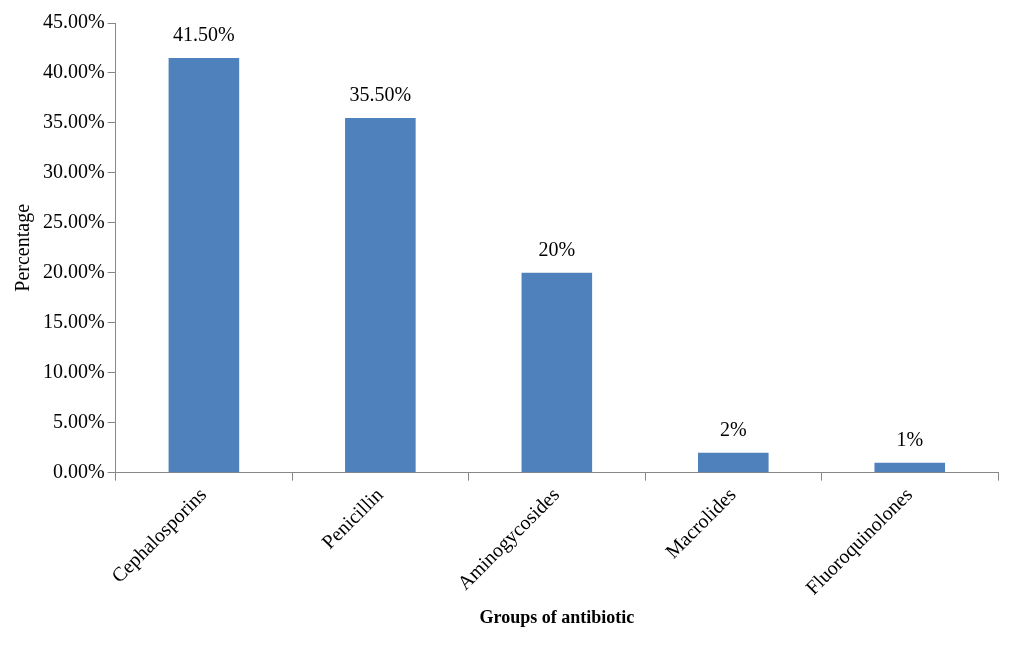 This screenshot has height=645, width=1020. What do you see at coordinates (78, 470) in the screenshot?
I see `y-tick-label: 0.00%` at bounding box center [78, 470].